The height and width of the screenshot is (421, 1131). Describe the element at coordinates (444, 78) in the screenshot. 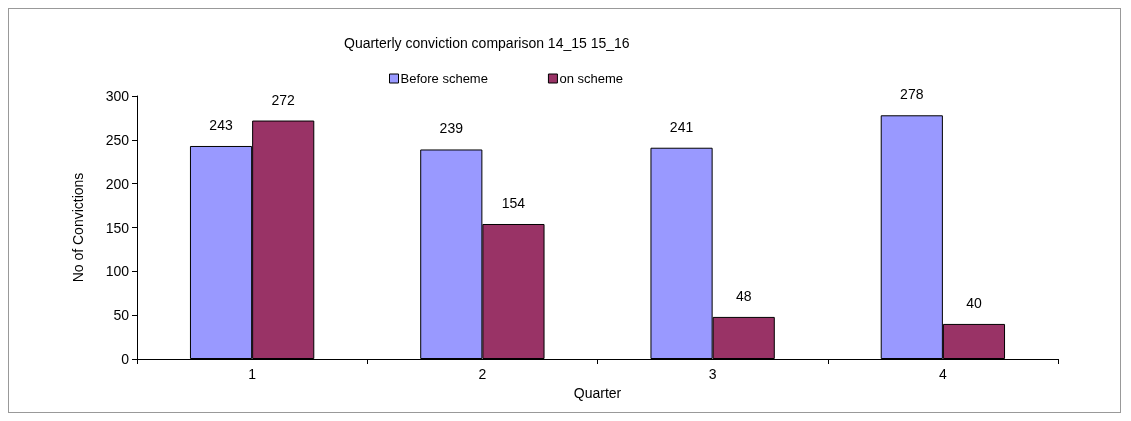

I see `legend-label: Before scheme` at that location.